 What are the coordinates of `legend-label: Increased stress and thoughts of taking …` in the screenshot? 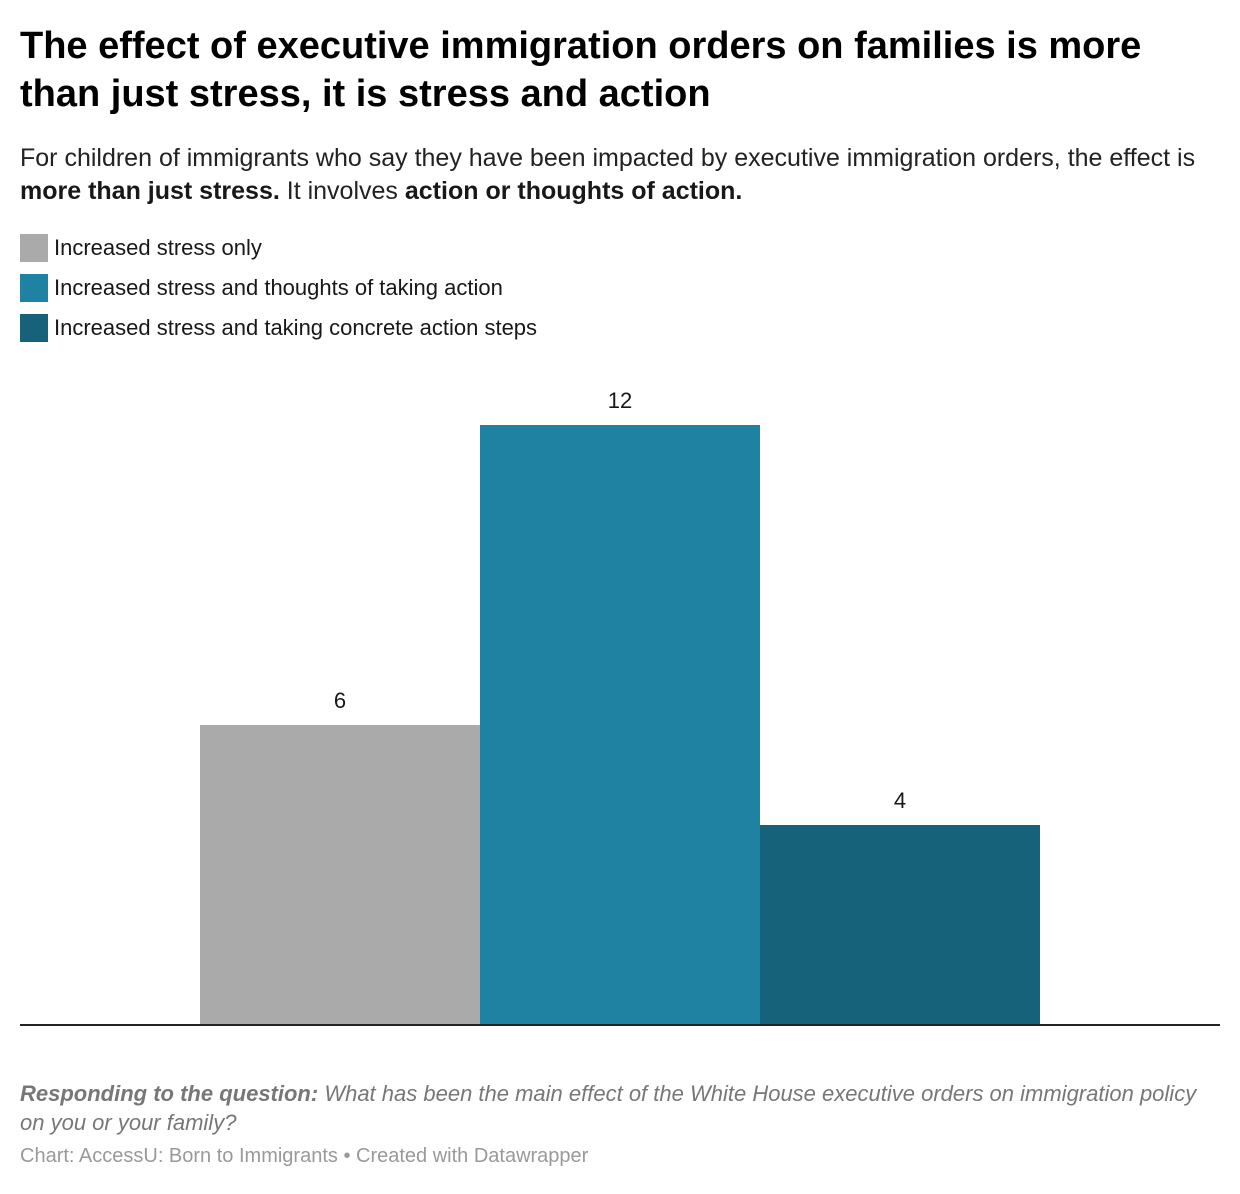 It's located at (278, 287).